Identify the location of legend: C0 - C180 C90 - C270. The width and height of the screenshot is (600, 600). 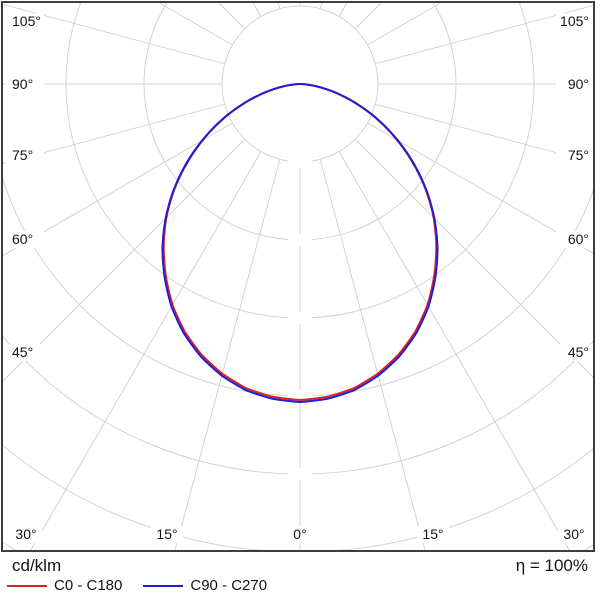
(147, 585).